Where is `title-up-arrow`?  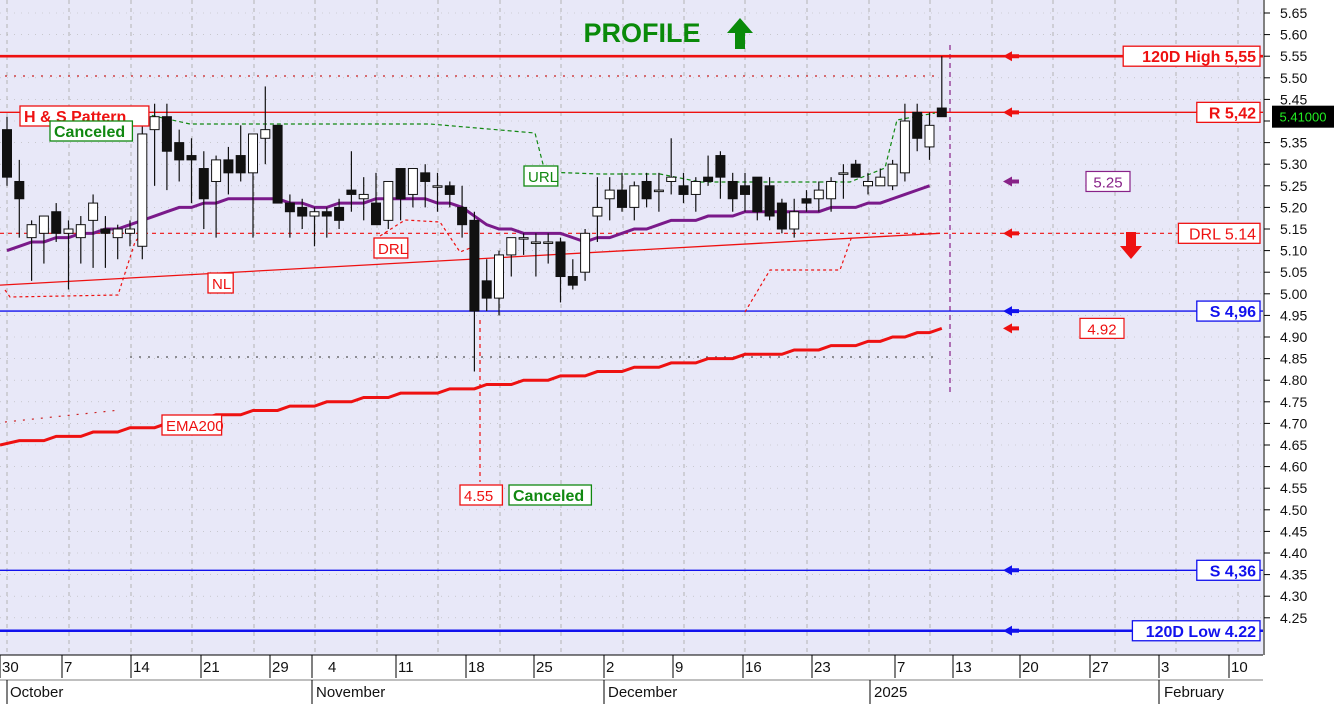 title-up-arrow is located at coordinates (740, 33).